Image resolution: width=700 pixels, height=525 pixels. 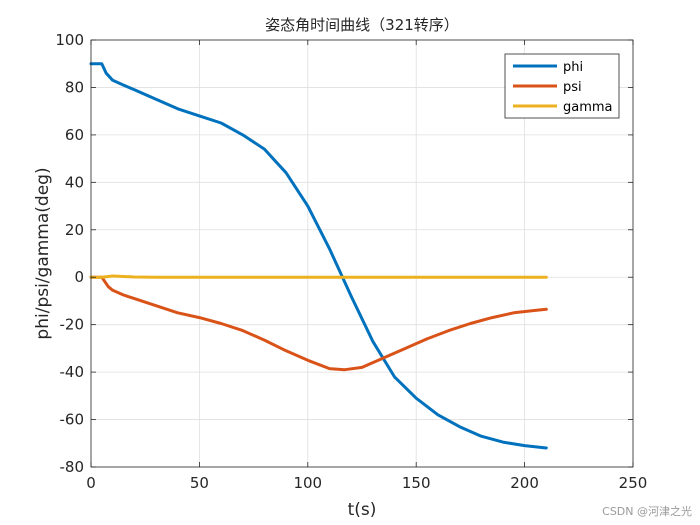 I want to click on chart-title: 姿态角时间曲线（321转序）, so click(x=362, y=25).